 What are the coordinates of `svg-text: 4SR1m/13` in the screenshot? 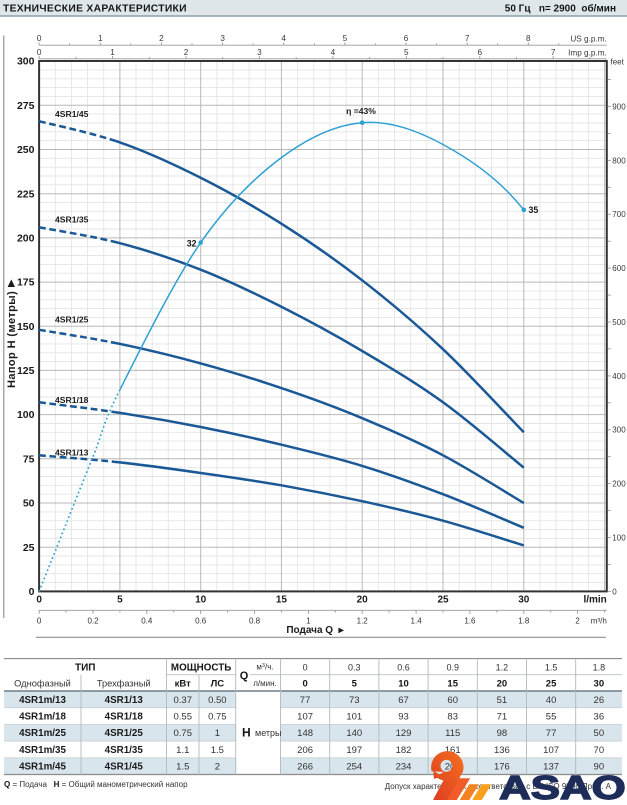 It's located at (42, 700).